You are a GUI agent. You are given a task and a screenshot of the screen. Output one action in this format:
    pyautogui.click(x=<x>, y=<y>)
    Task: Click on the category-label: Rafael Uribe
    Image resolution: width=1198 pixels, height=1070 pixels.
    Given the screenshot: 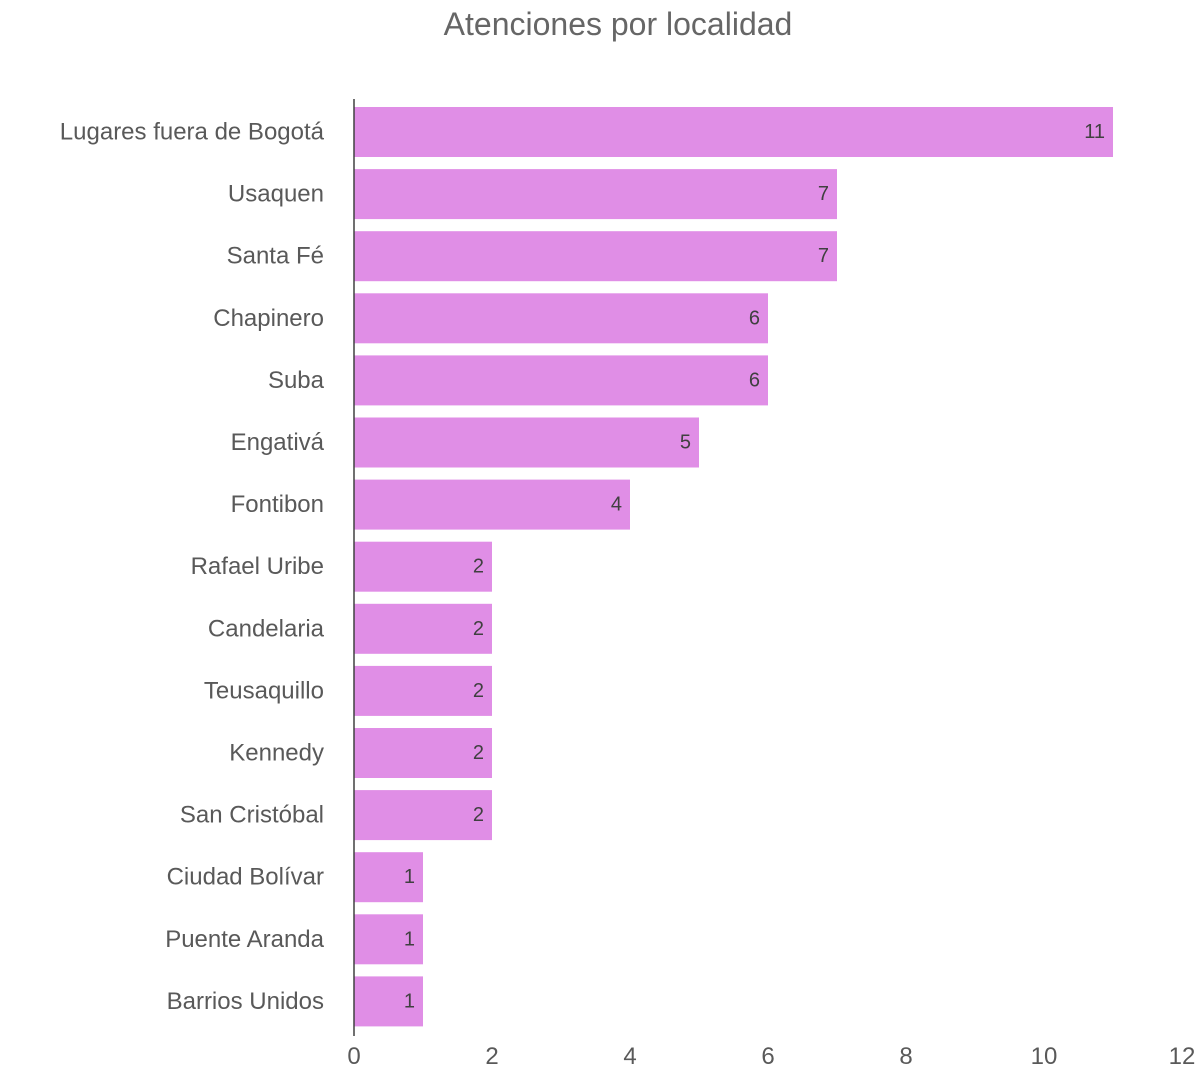 What is the action you would take?
    pyautogui.click(x=257, y=566)
    